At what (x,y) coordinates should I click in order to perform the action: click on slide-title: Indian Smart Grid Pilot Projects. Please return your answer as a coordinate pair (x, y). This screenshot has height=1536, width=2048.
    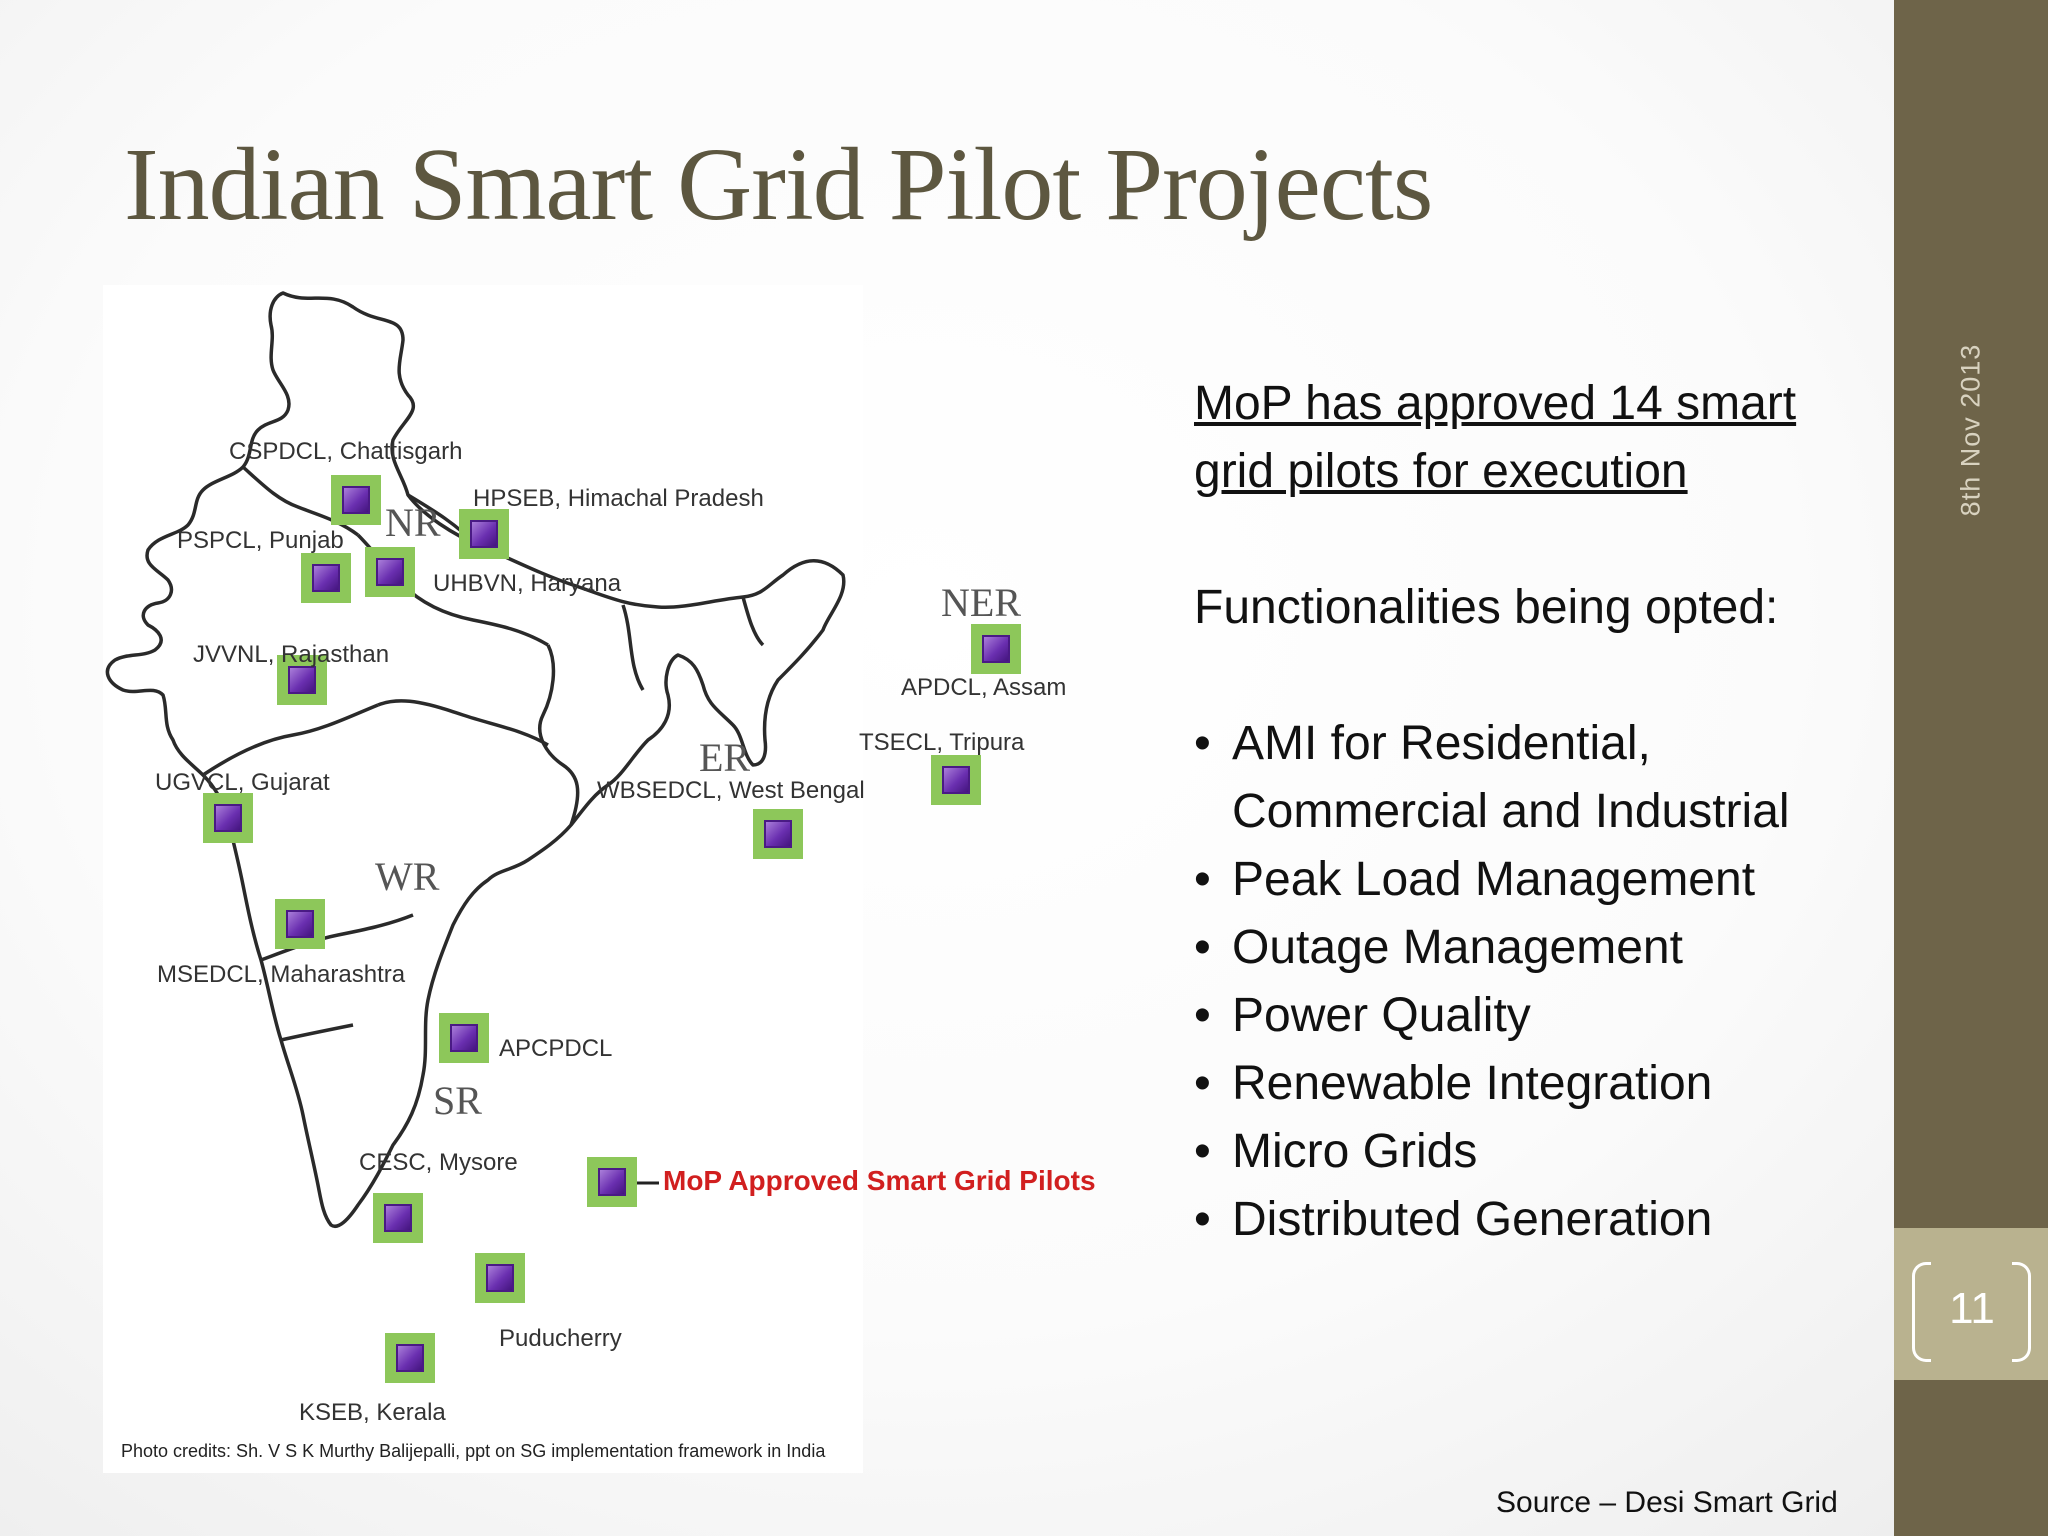
    Looking at the image, I should click on (778, 184).